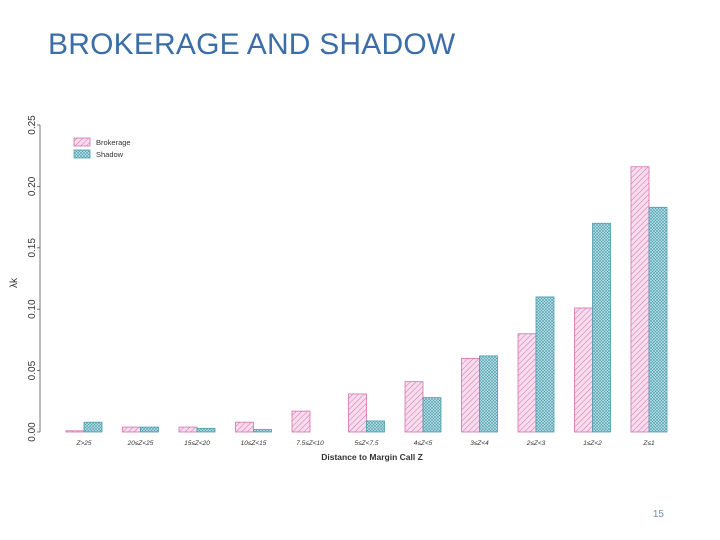 The width and height of the screenshot is (720, 540). Describe the element at coordinates (310, 443) in the screenshot. I see `x-tick-label: 7.5≤Z<10` at that location.